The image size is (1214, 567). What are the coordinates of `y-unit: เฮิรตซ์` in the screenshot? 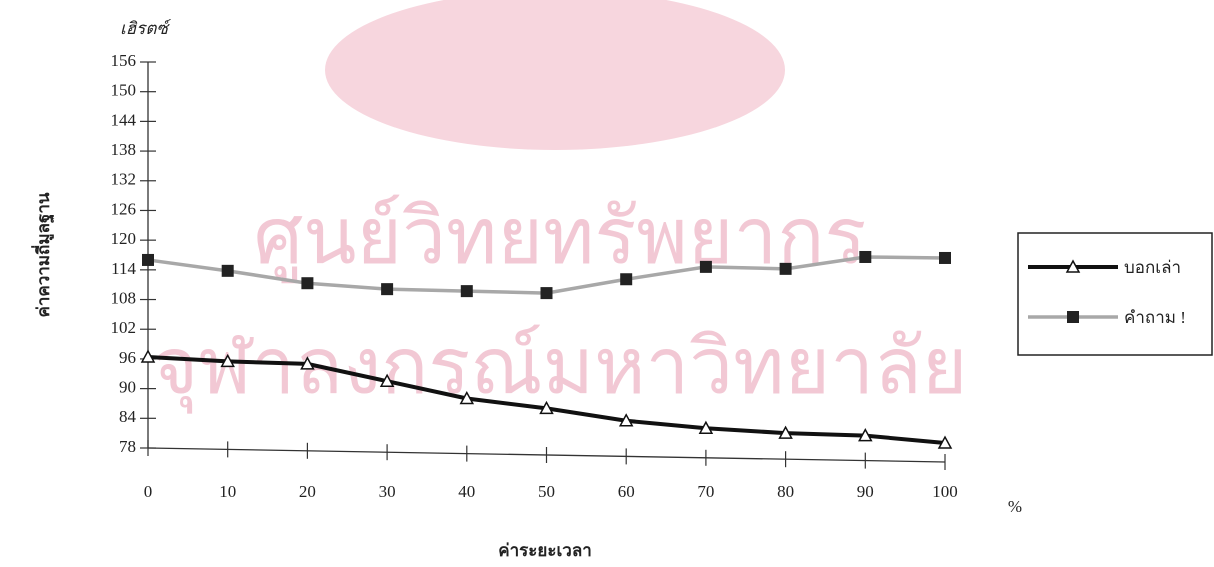 It's located at (146, 28).